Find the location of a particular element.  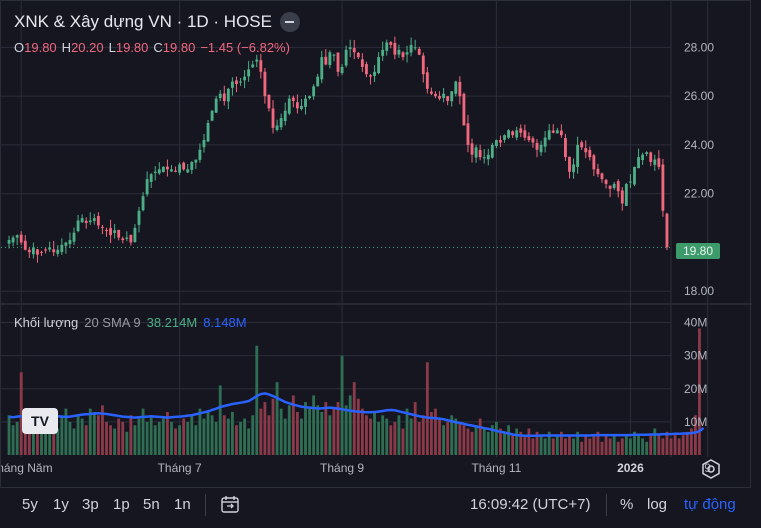

range-1y-button: 1y is located at coordinates (61, 504).